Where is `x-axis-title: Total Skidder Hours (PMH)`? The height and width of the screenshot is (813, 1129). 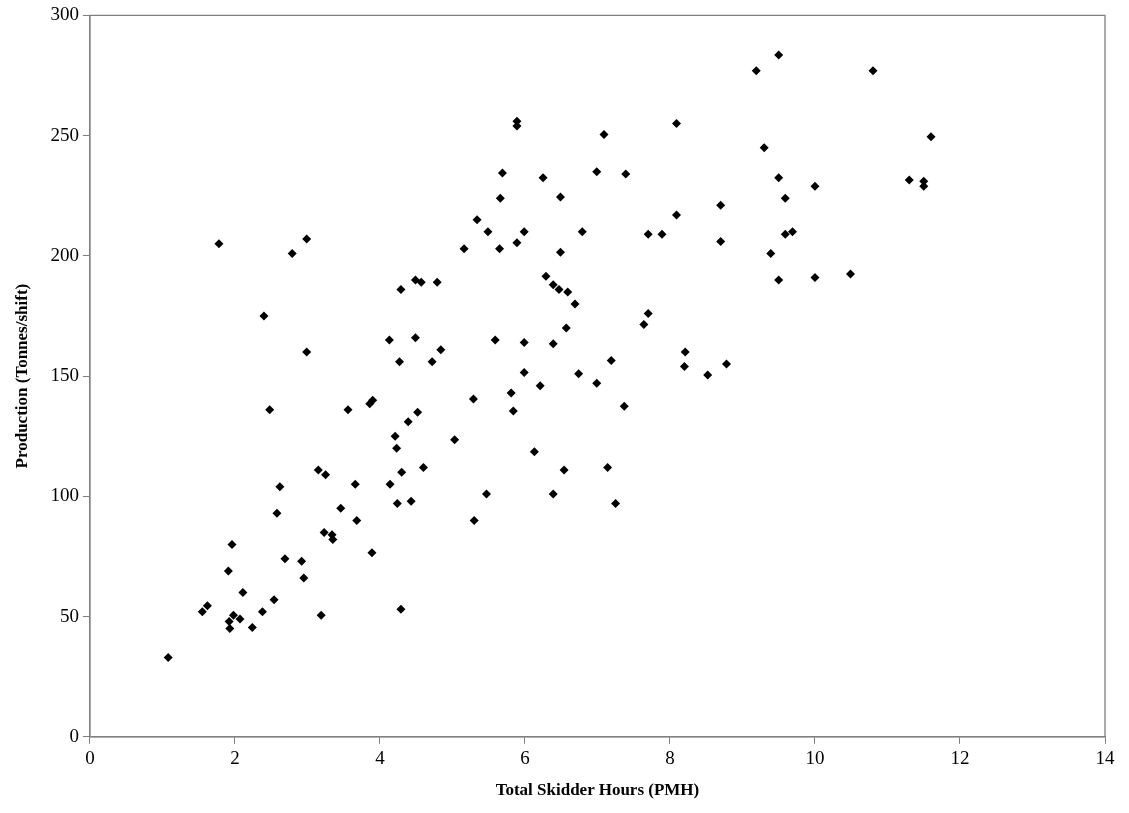
x-axis-title: Total Skidder Hours (PMH) is located at coordinates (597, 790).